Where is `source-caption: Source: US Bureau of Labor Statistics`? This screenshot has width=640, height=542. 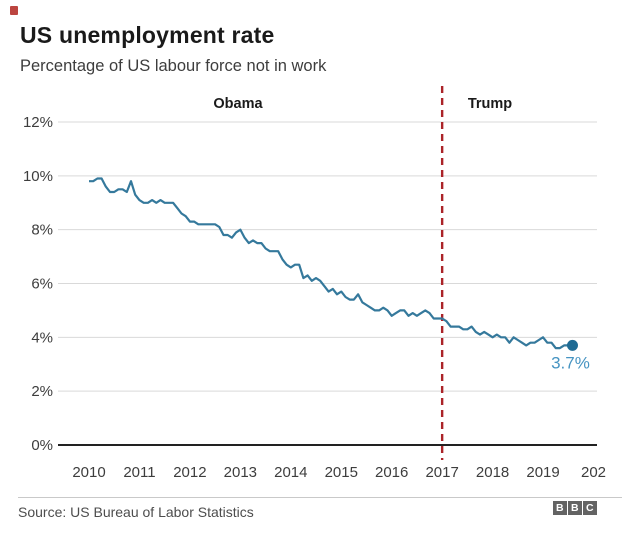 source-caption: Source: US Bureau of Labor Statistics is located at coordinates (136, 512).